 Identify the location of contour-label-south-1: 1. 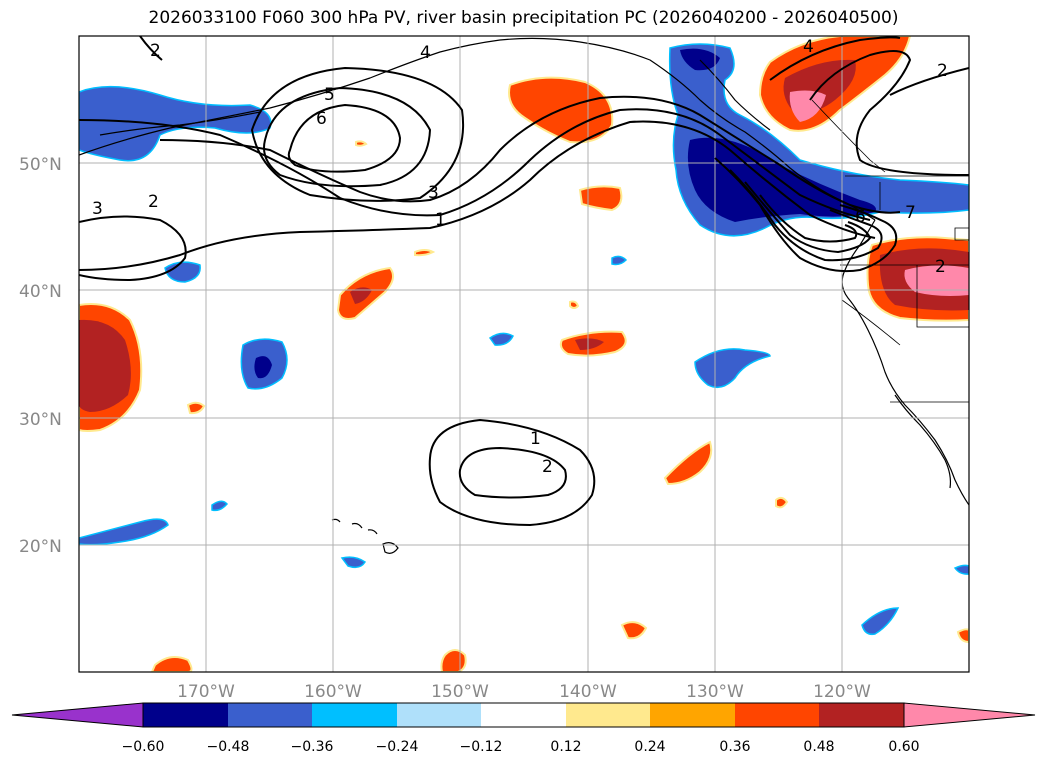
(535, 439).